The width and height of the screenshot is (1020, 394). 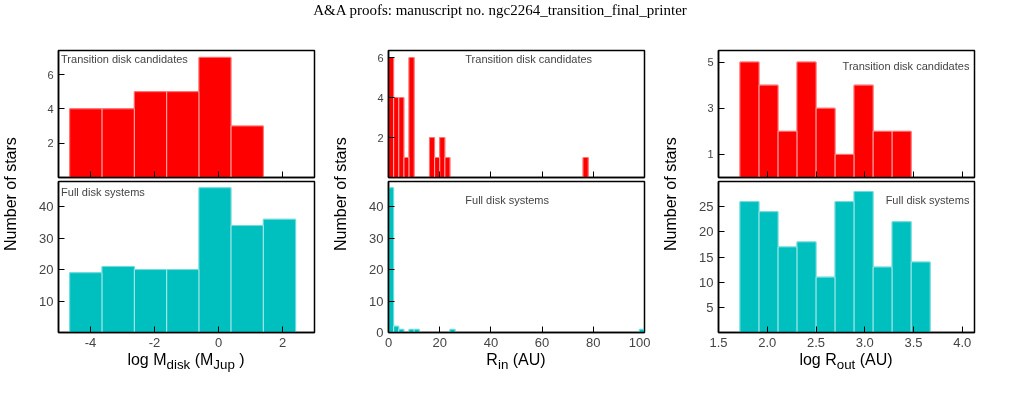 What do you see at coordinates (491, 342) in the screenshot?
I see `x-tick-label: 40` at bounding box center [491, 342].